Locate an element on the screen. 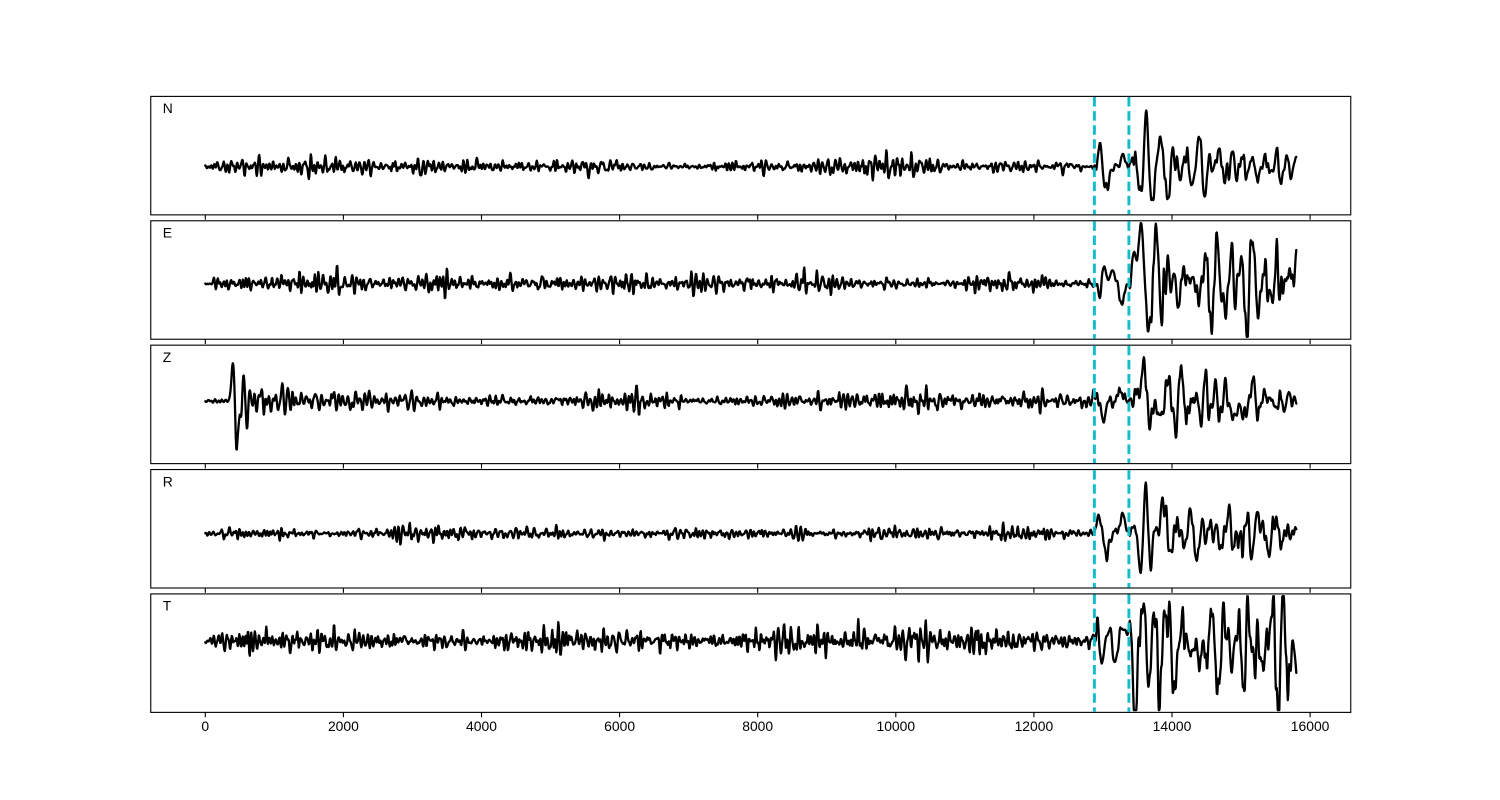 The width and height of the screenshot is (1500, 800). svg-text: E is located at coordinates (167, 233).